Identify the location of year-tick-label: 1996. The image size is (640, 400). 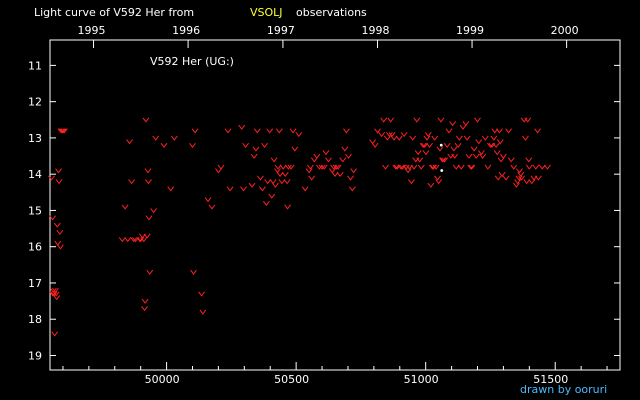
(186, 30).